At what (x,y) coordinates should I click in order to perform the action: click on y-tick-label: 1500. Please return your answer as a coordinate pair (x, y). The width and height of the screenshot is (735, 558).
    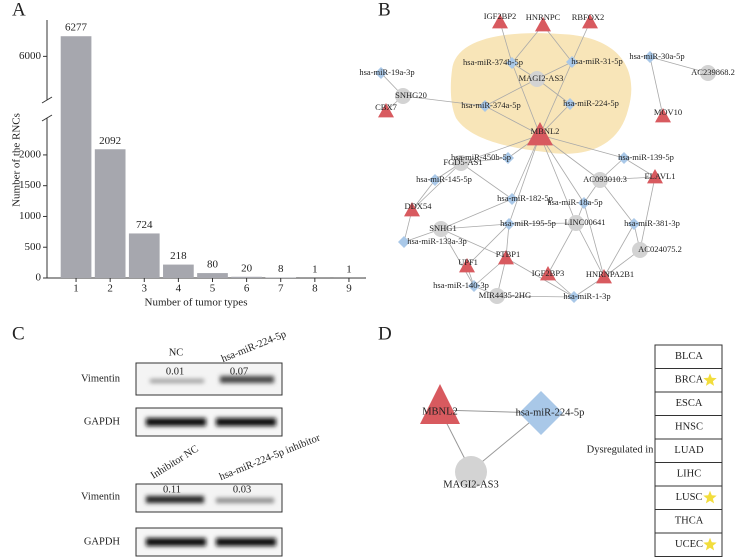
    Looking at the image, I should click on (30, 185).